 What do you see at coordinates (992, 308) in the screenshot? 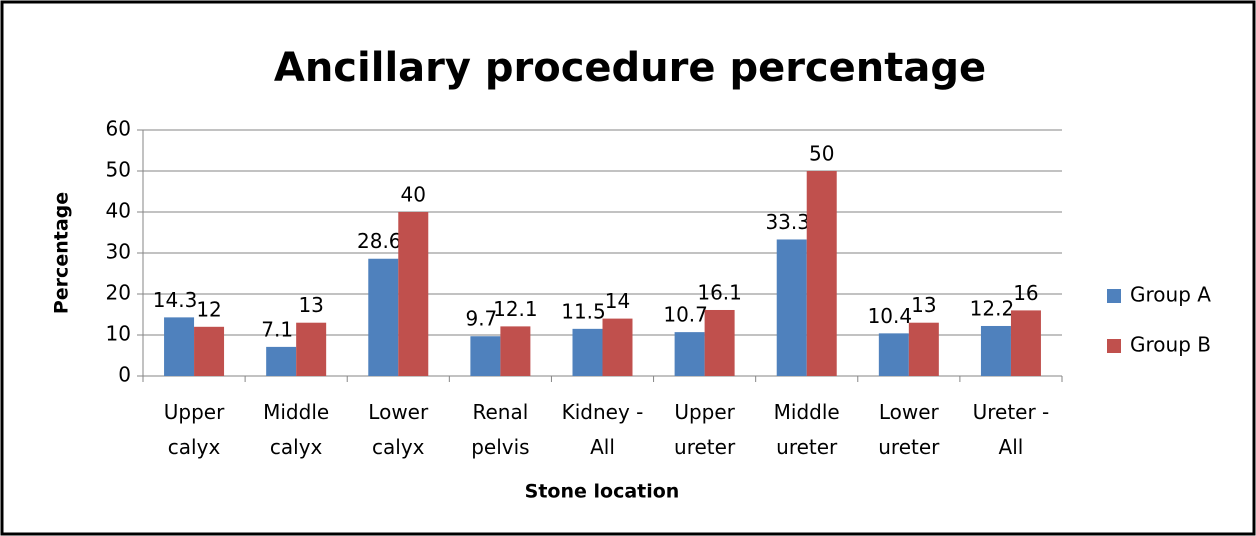
I see `data-label: 12.2` at bounding box center [992, 308].